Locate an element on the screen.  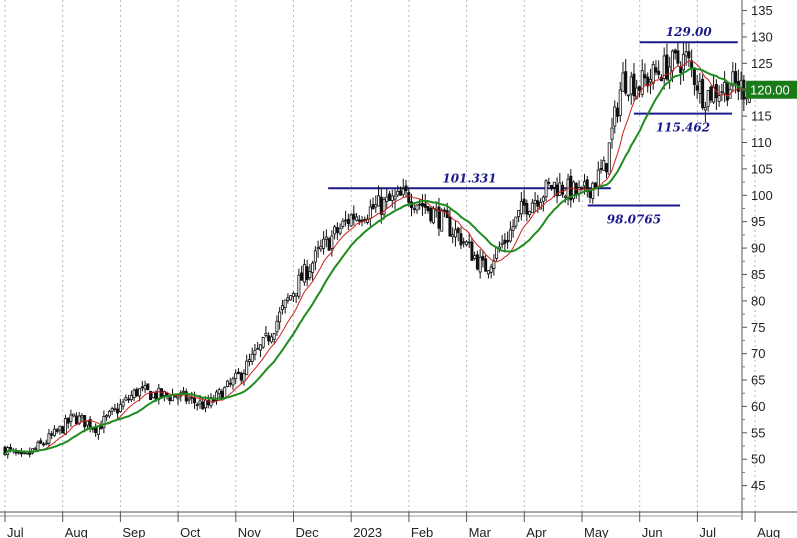
x-tick-label: May is located at coordinates (596, 531).